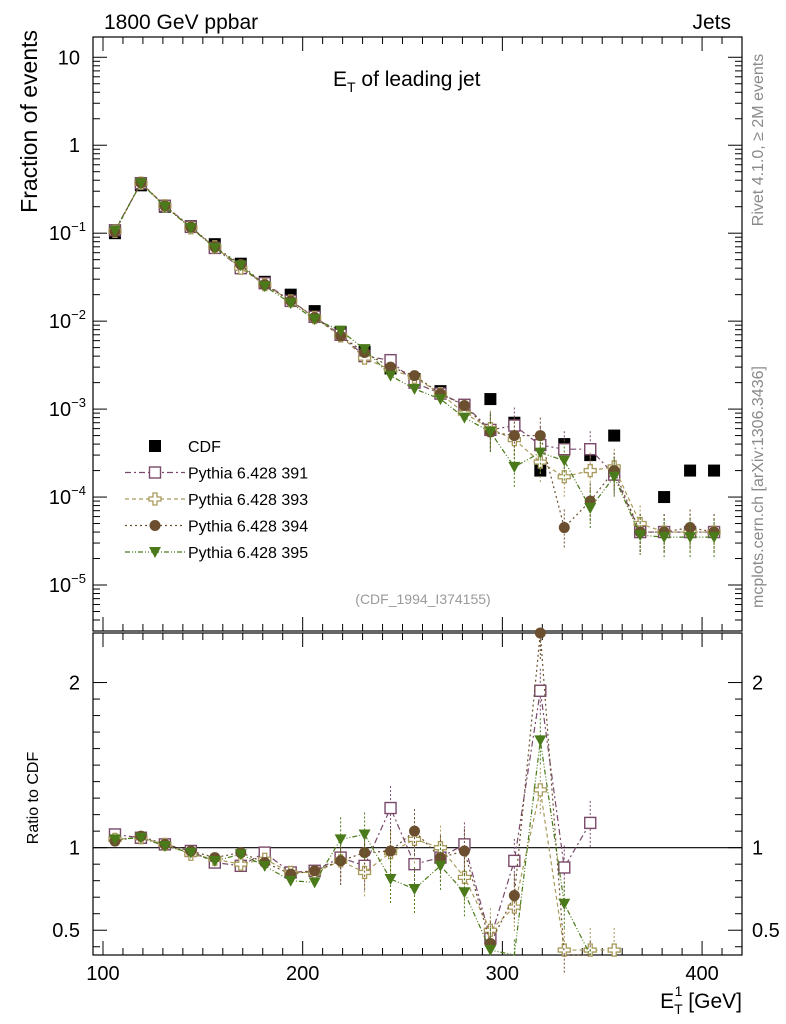  What do you see at coordinates (74, 849) in the screenshot?
I see `ratio-y-tick-label: 1` at bounding box center [74, 849].